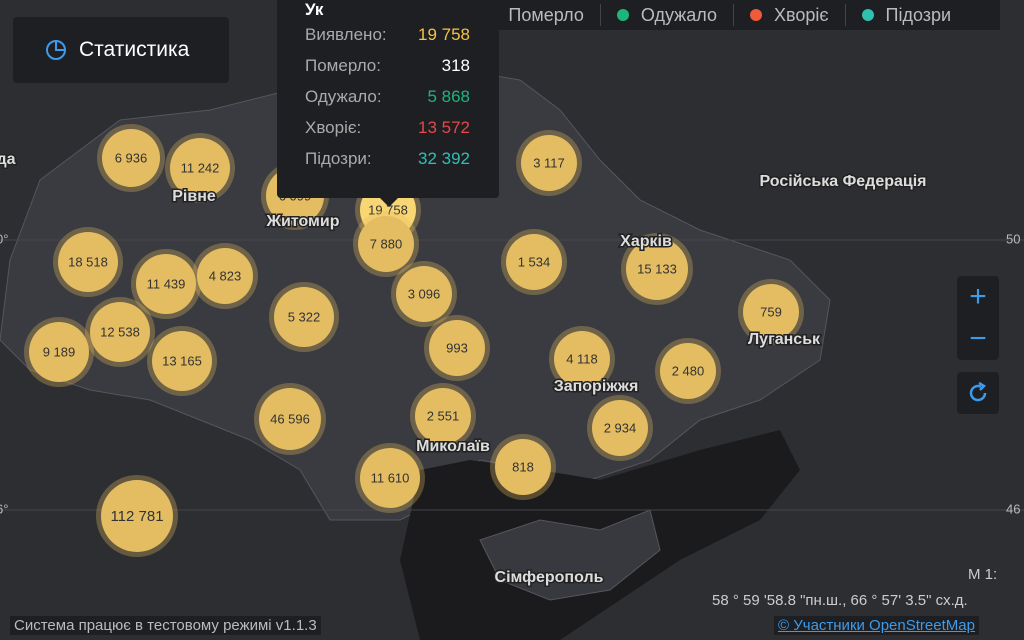 Image resolution: width=1024 pixels, height=640 pixels. Describe the element at coordinates (4, 238) in the screenshot. I see `graticule-label: 0°` at that location.